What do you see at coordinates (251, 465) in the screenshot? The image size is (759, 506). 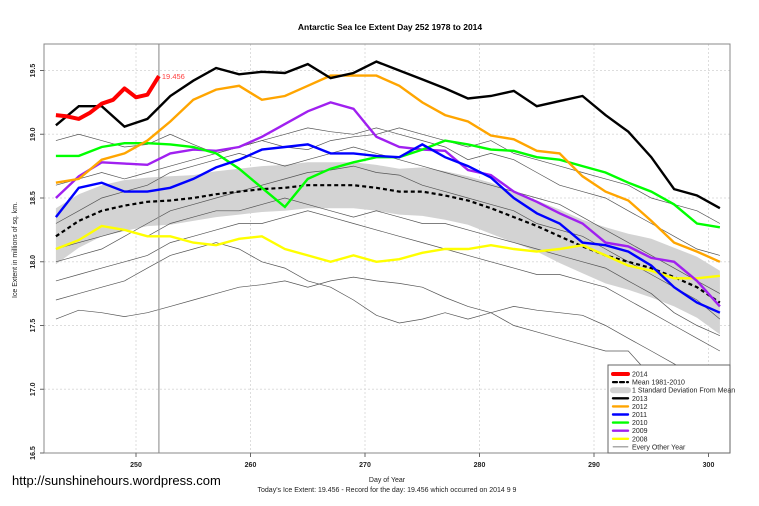 I see `x-tick-label: 260` at bounding box center [251, 465].